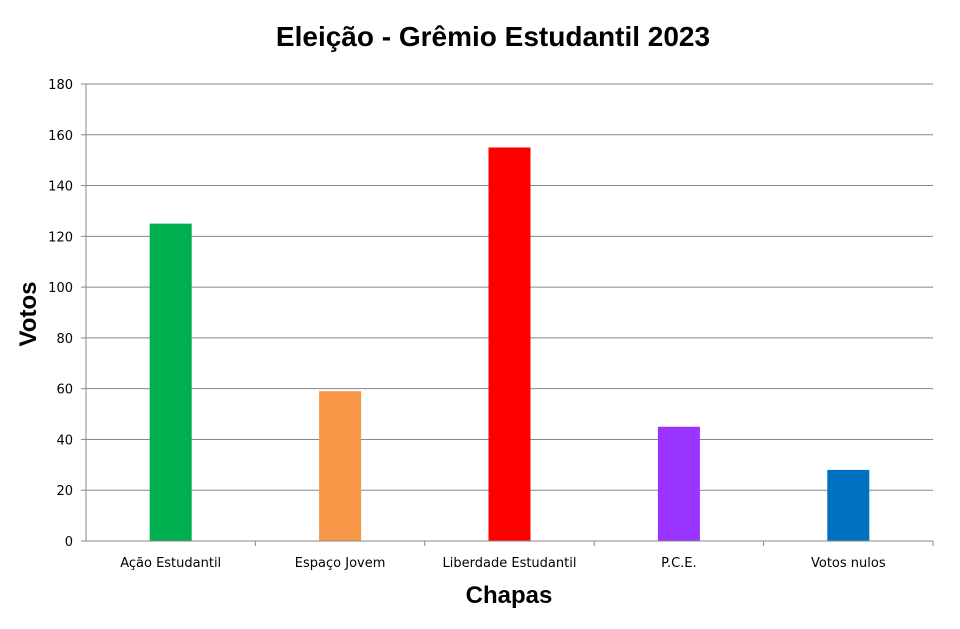 The width and height of the screenshot is (960, 629). What do you see at coordinates (510, 563) in the screenshot?
I see `x-tick-label: Liberdade Estudantil` at bounding box center [510, 563].